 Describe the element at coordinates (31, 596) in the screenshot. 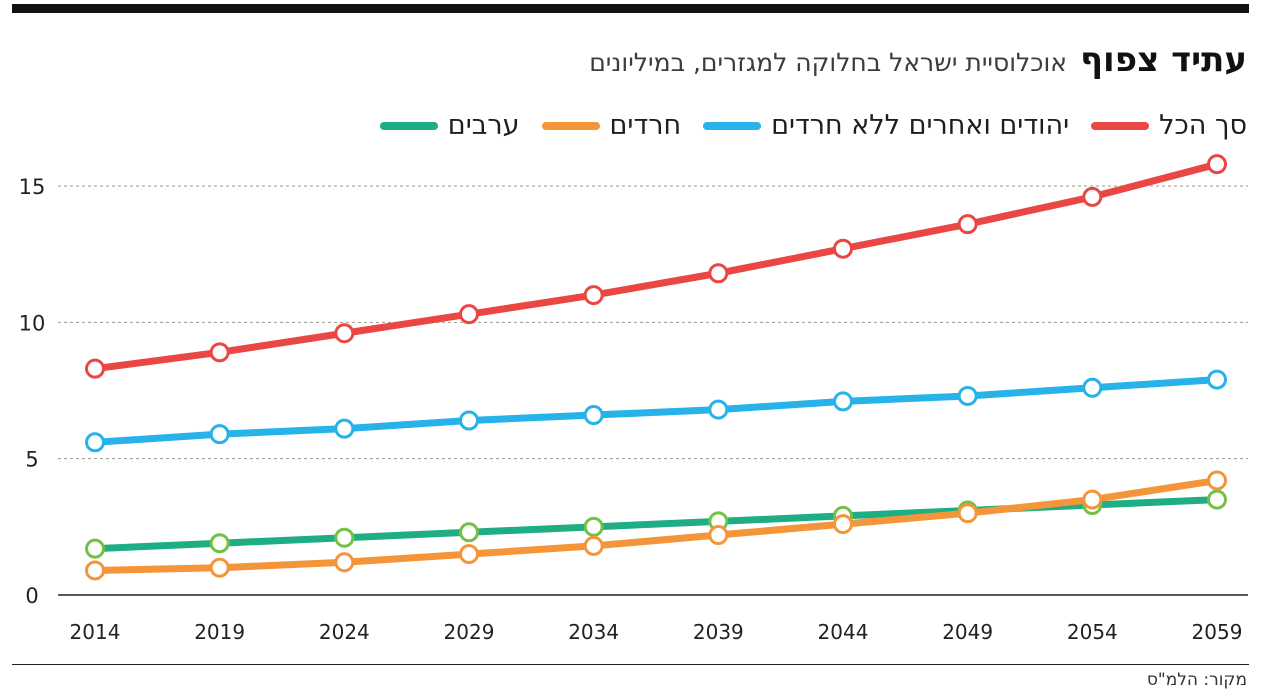

I see `y-tick-label-0: 0` at that location.